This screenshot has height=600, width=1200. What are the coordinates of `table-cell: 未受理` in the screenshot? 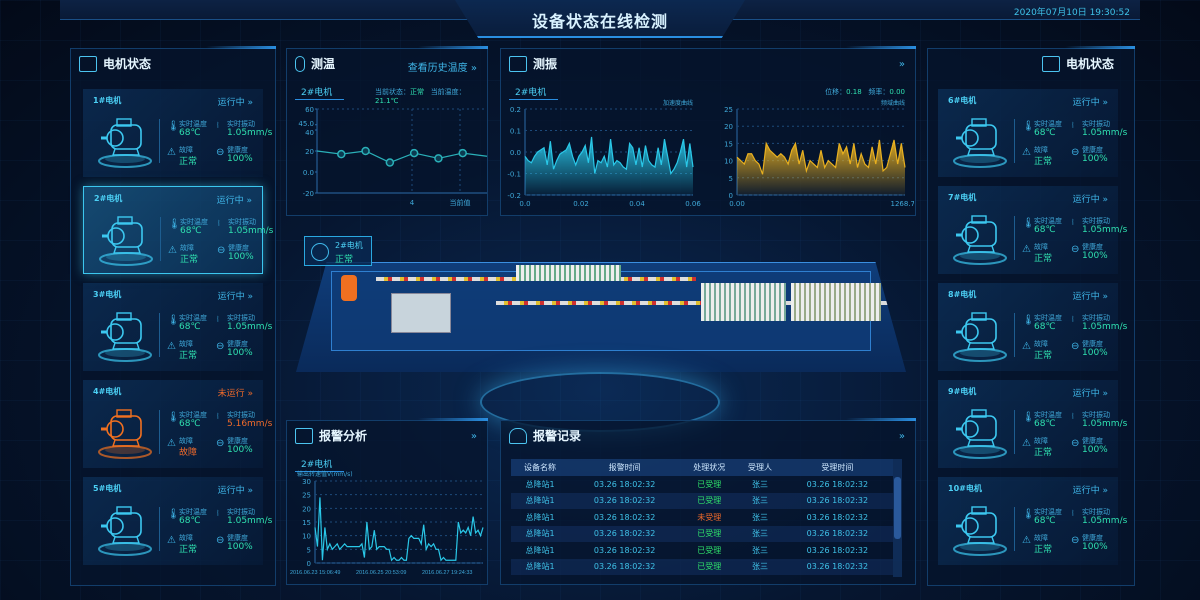 It's located at (709, 517).